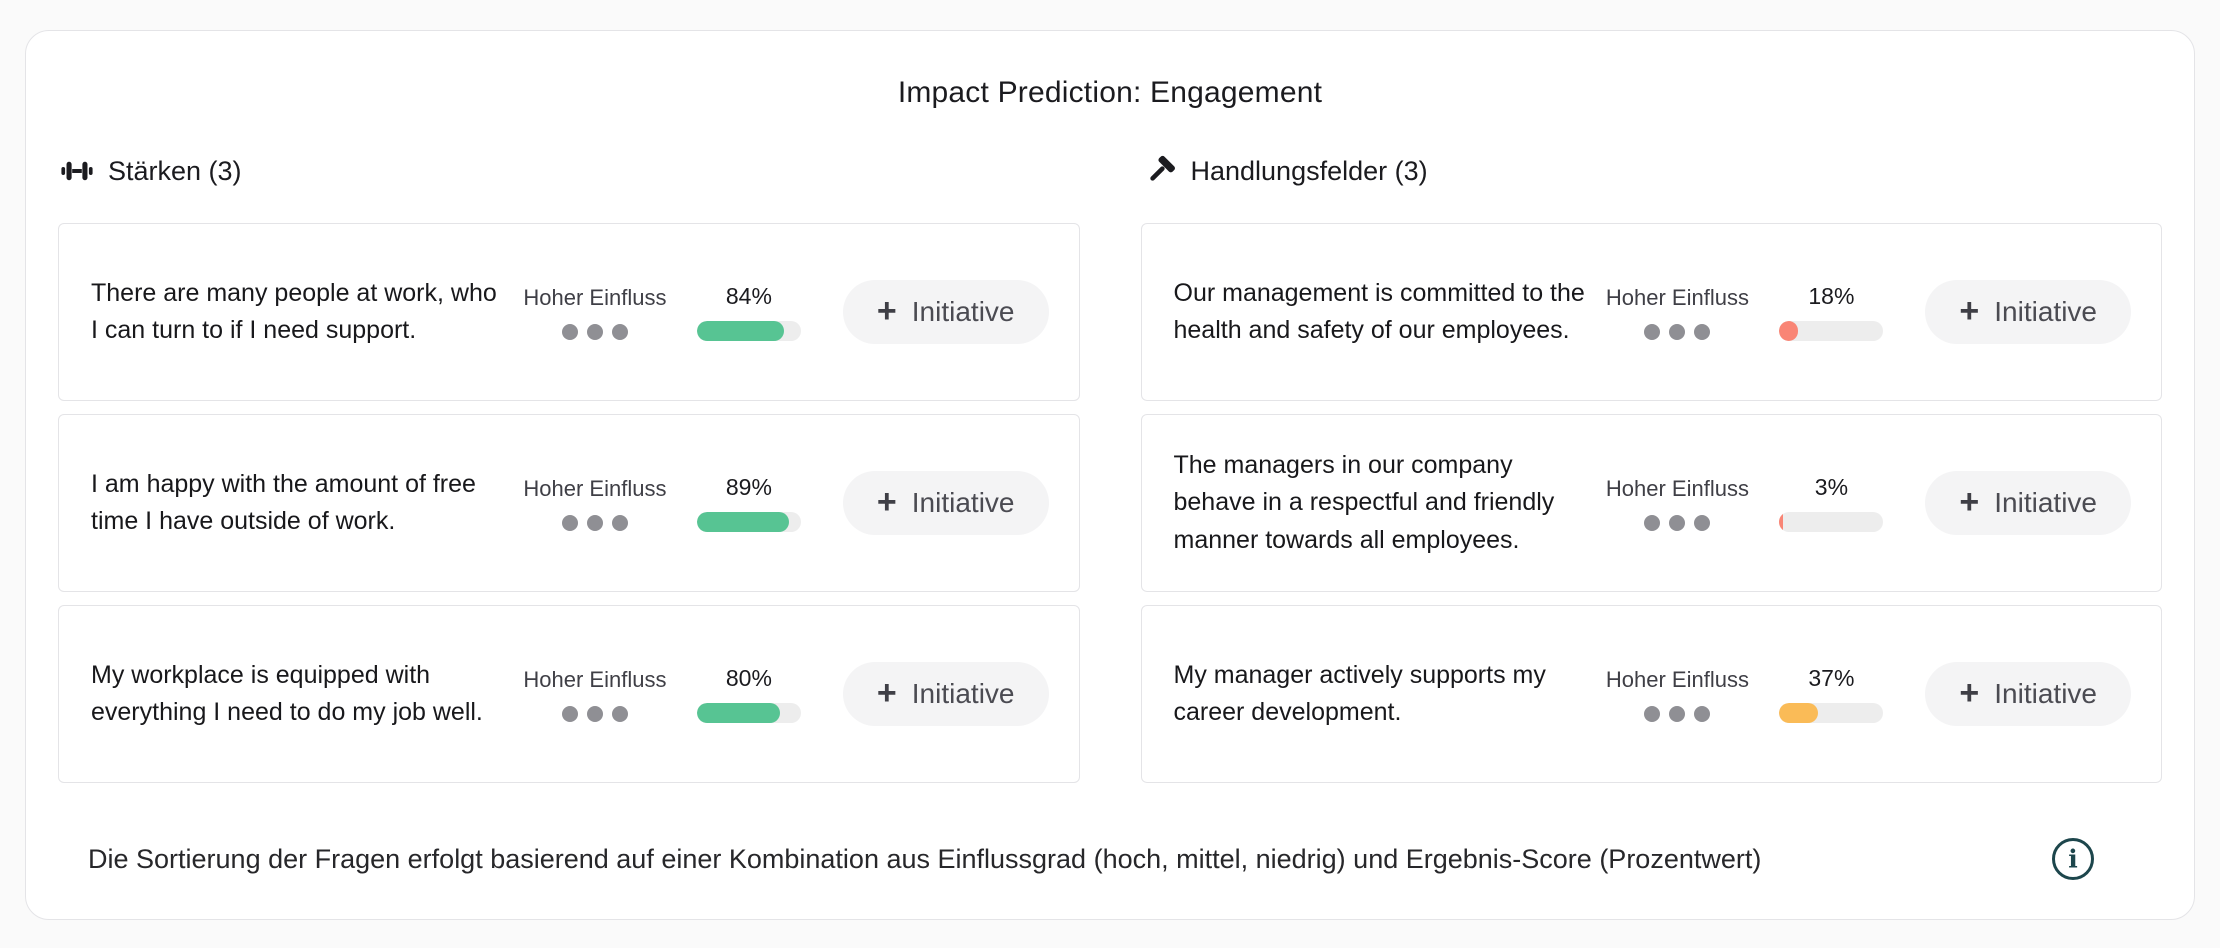 The width and height of the screenshot is (2220, 948). What do you see at coordinates (175, 170) in the screenshot?
I see `strengths-title: Stärken (3)` at bounding box center [175, 170].